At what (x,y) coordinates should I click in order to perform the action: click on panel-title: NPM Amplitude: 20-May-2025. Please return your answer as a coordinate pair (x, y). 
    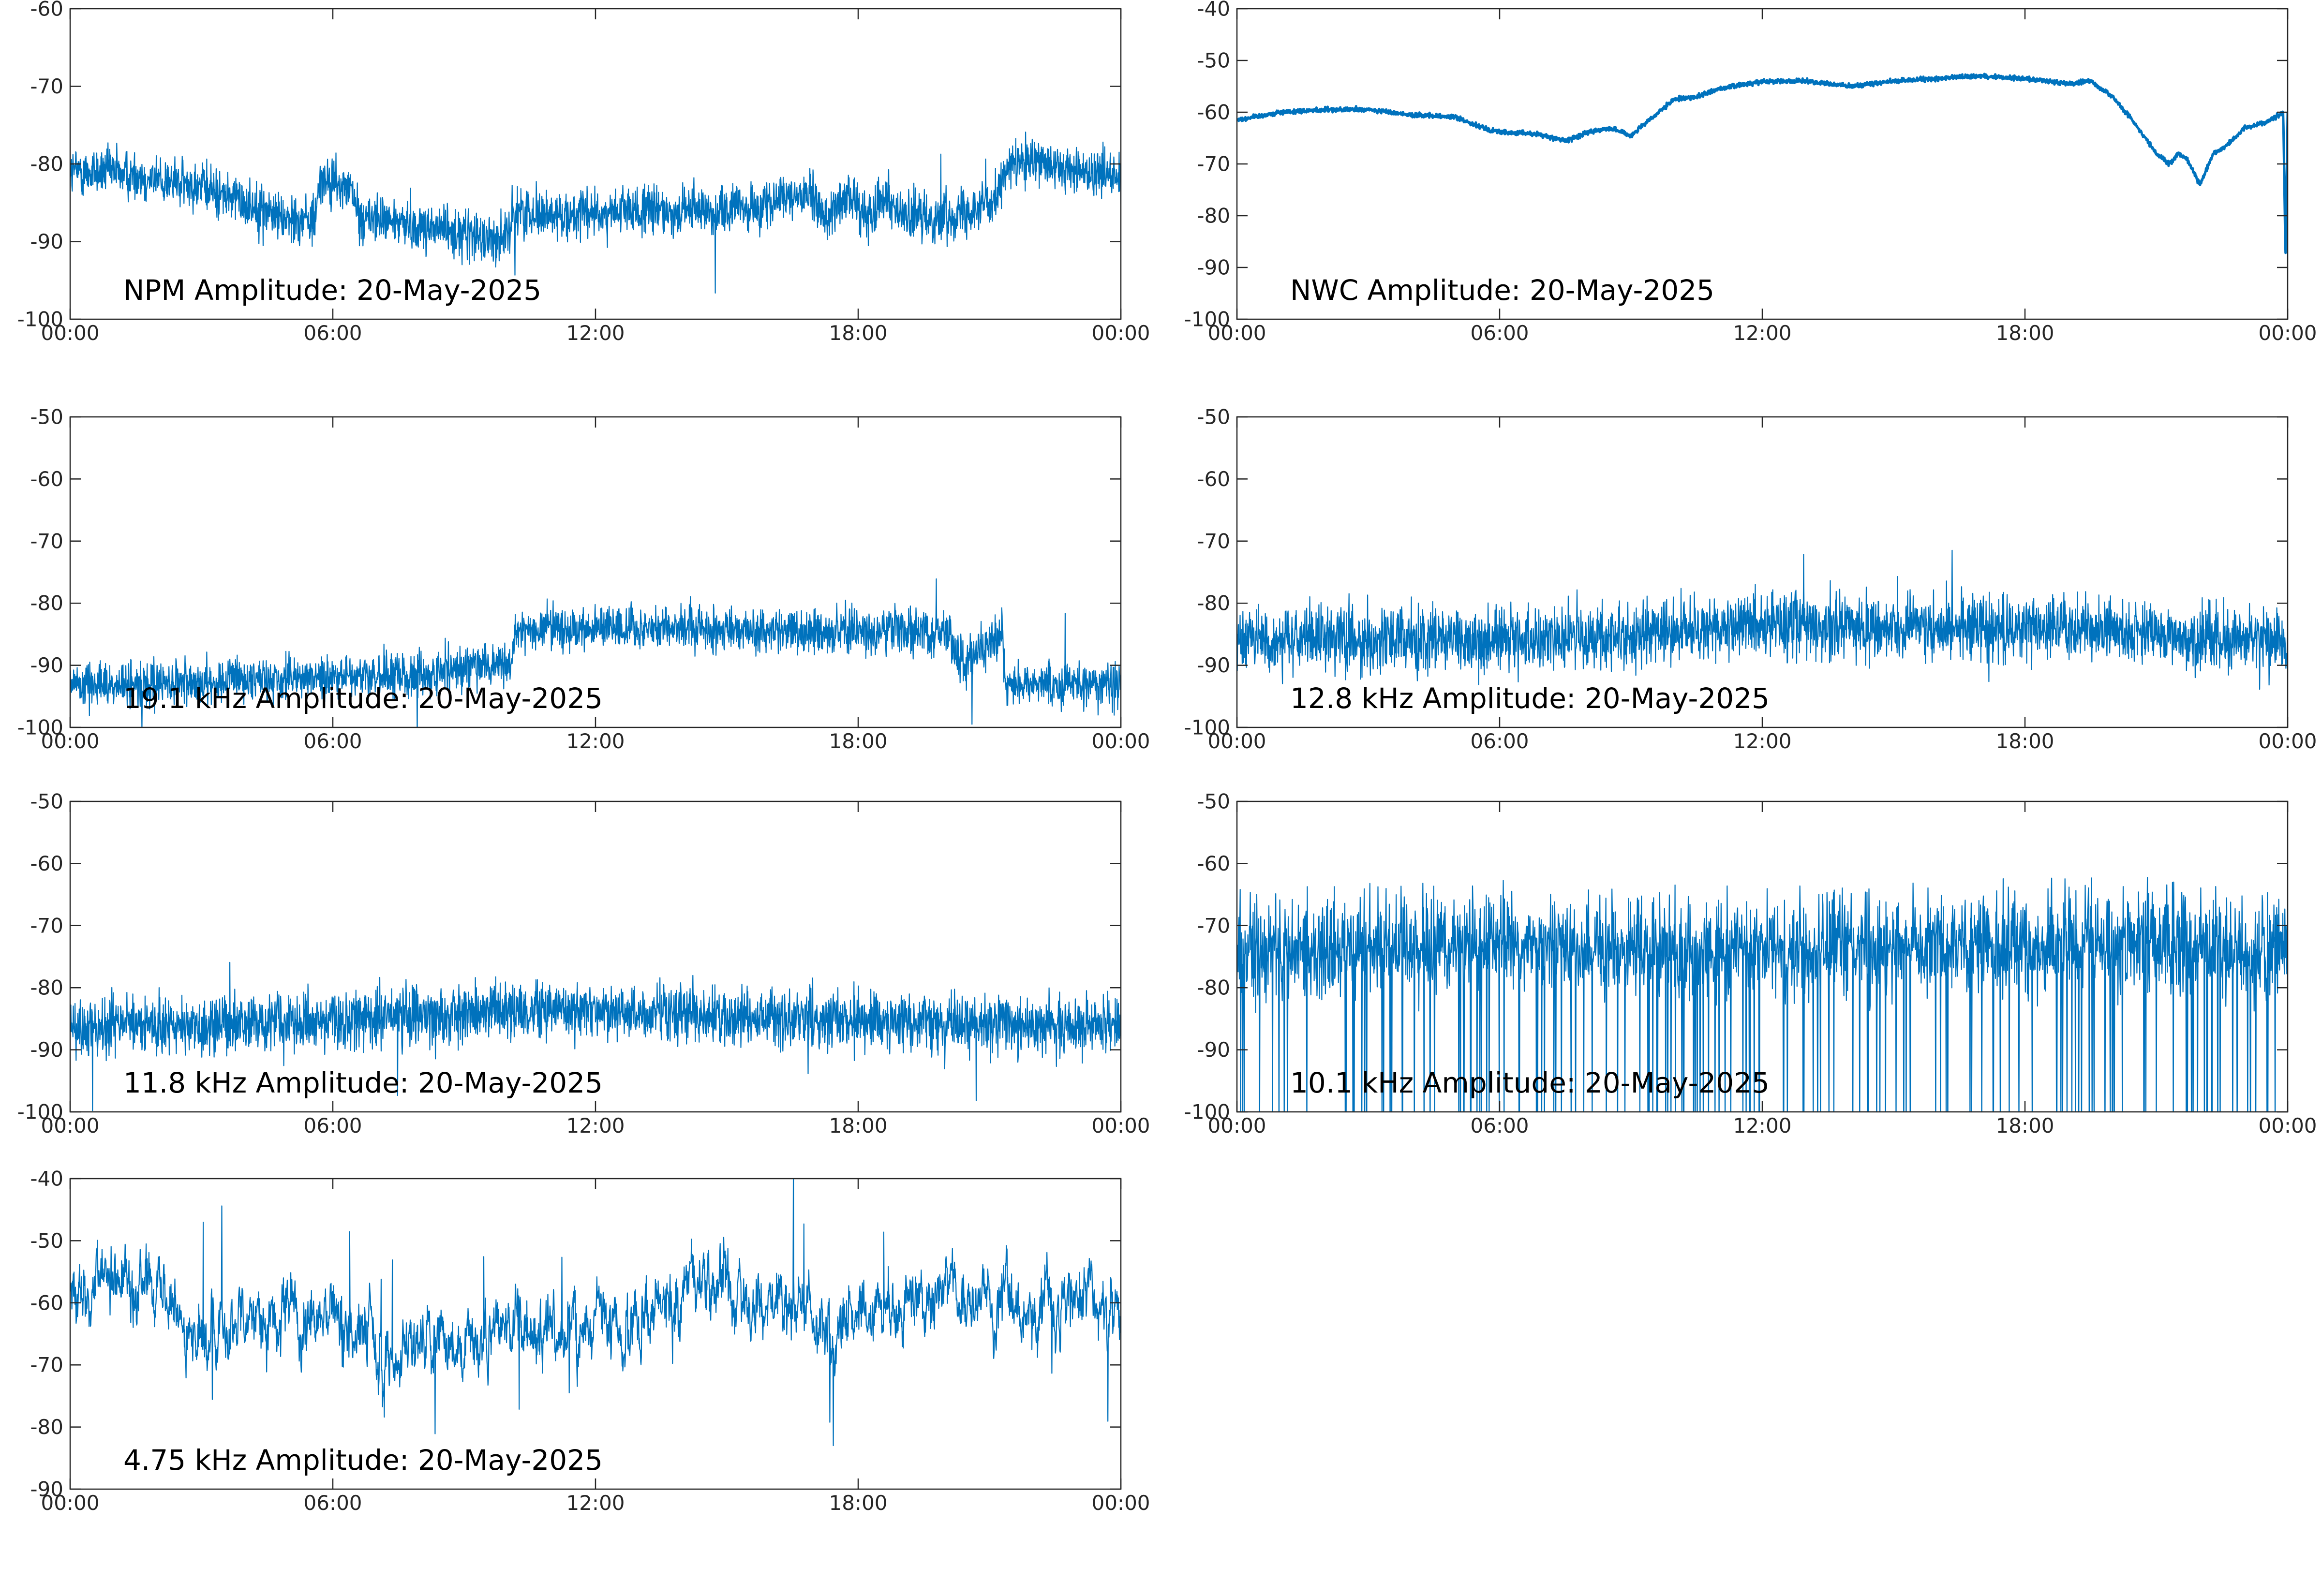
    Looking at the image, I should click on (332, 290).